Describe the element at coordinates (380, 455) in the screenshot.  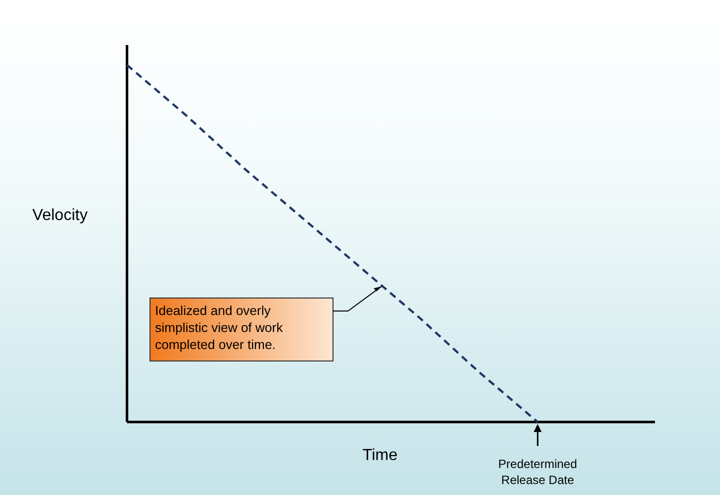
I see `x-axis-title: Time` at that location.